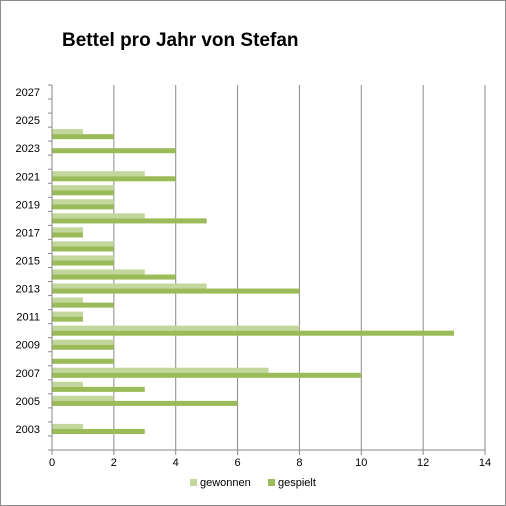 This screenshot has height=506, width=506. Describe the element at coordinates (180, 40) in the screenshot. I see `chart-title: Bettel pro Jahr von Stefan` at that location.